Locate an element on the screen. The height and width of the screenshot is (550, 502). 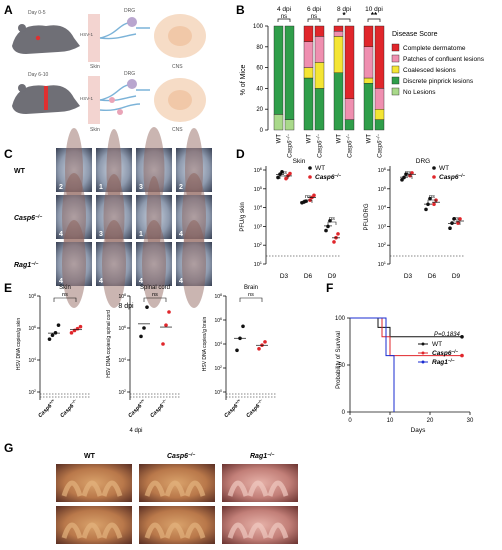
tick-label: 10³ is located at coordinates (258, 226).